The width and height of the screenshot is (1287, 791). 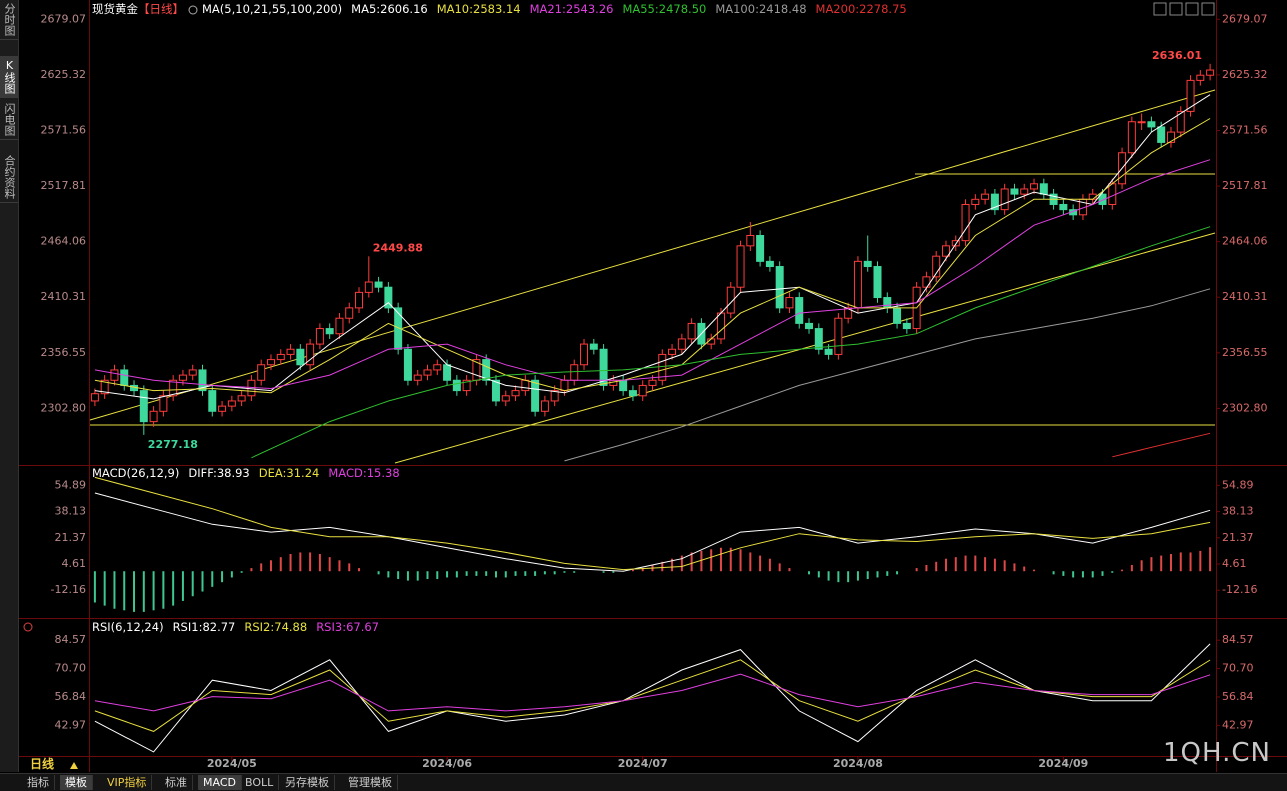 I want to click on bottom-tab: VIP指标, so click(x=127, y=782).